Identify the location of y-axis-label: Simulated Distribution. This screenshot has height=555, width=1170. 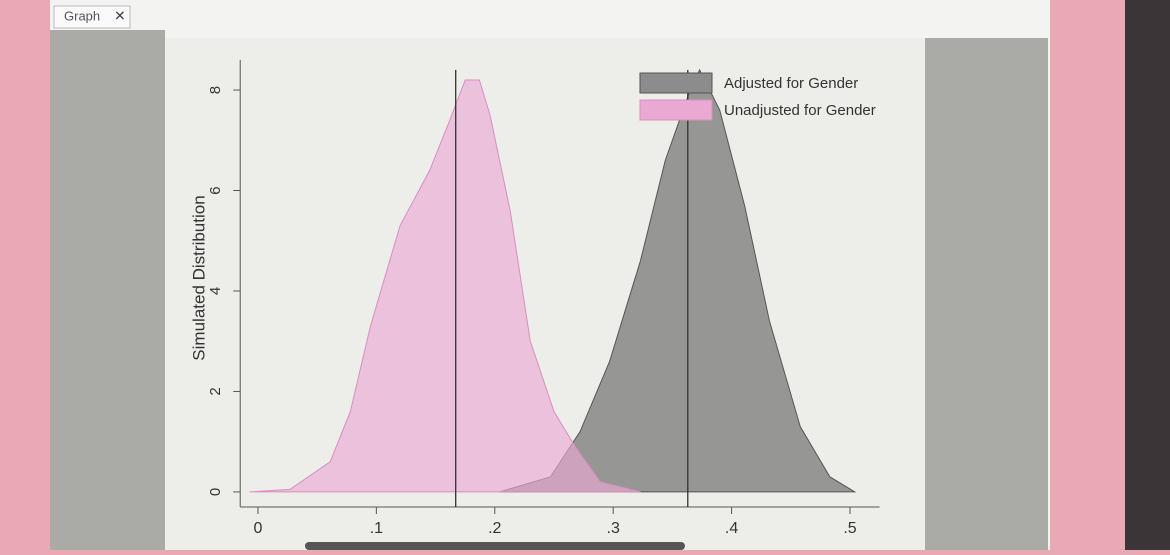
(198, 277).